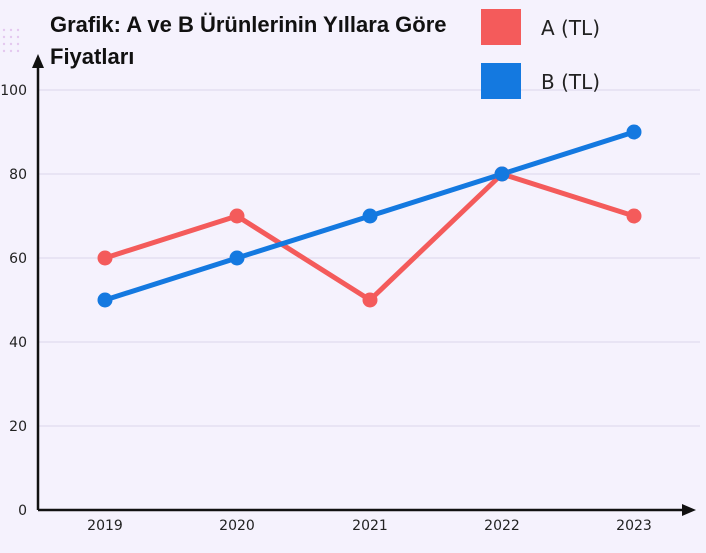 The height and width of the screenshot is (553, 706). What do you see at coordinates (38, 61) in the screenshot?
I see `y-axis-arrow` at bounding box center [38, 61].